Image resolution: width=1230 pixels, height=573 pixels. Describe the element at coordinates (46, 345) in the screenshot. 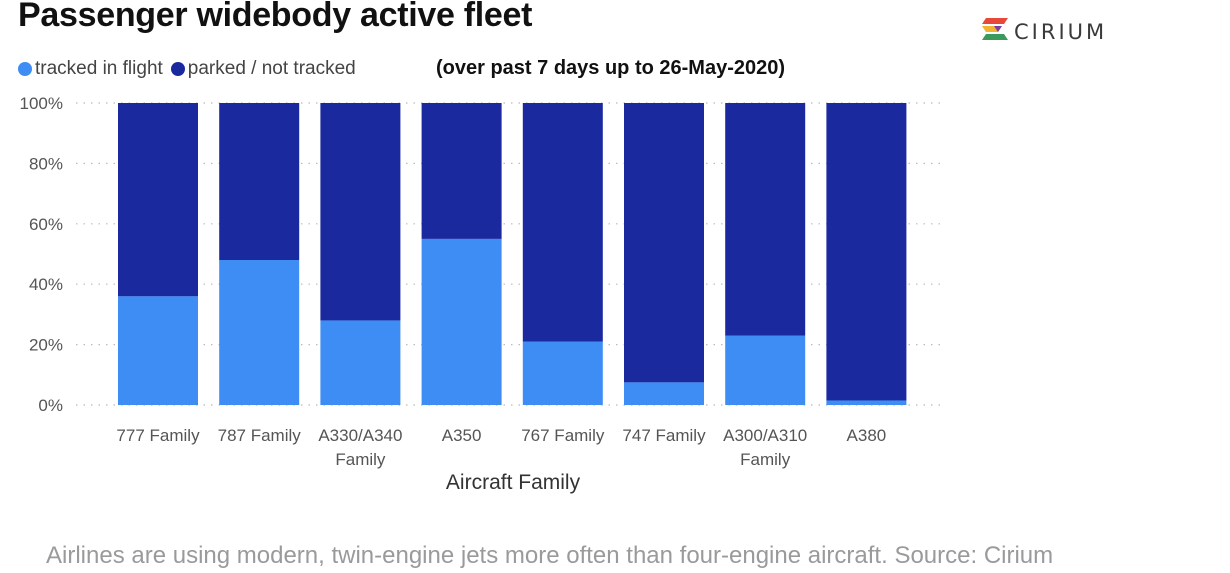

I see `y-tick-label: 20%` at that location.